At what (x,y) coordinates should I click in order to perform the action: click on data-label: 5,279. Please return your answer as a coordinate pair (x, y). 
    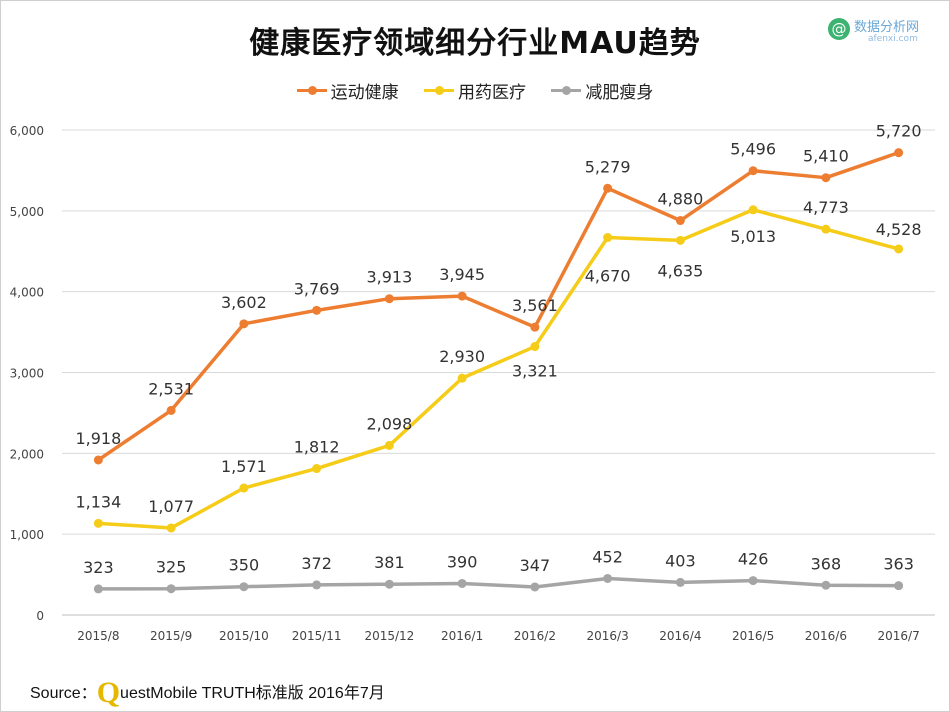
    Looking at the image, I should click on (608, 166).